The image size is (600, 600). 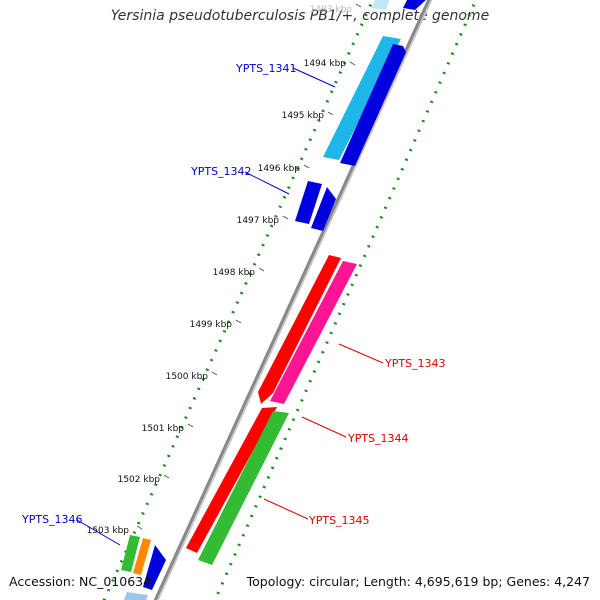 I want to click on tick-label: 1496 kbp, so click(x=279, y=169).